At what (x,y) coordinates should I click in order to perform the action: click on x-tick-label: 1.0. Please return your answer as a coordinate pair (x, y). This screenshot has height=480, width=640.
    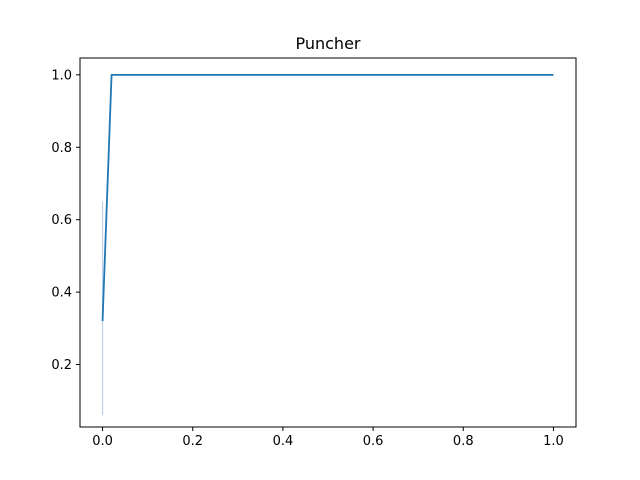
    Looking at the image, I should click on (553, 441).